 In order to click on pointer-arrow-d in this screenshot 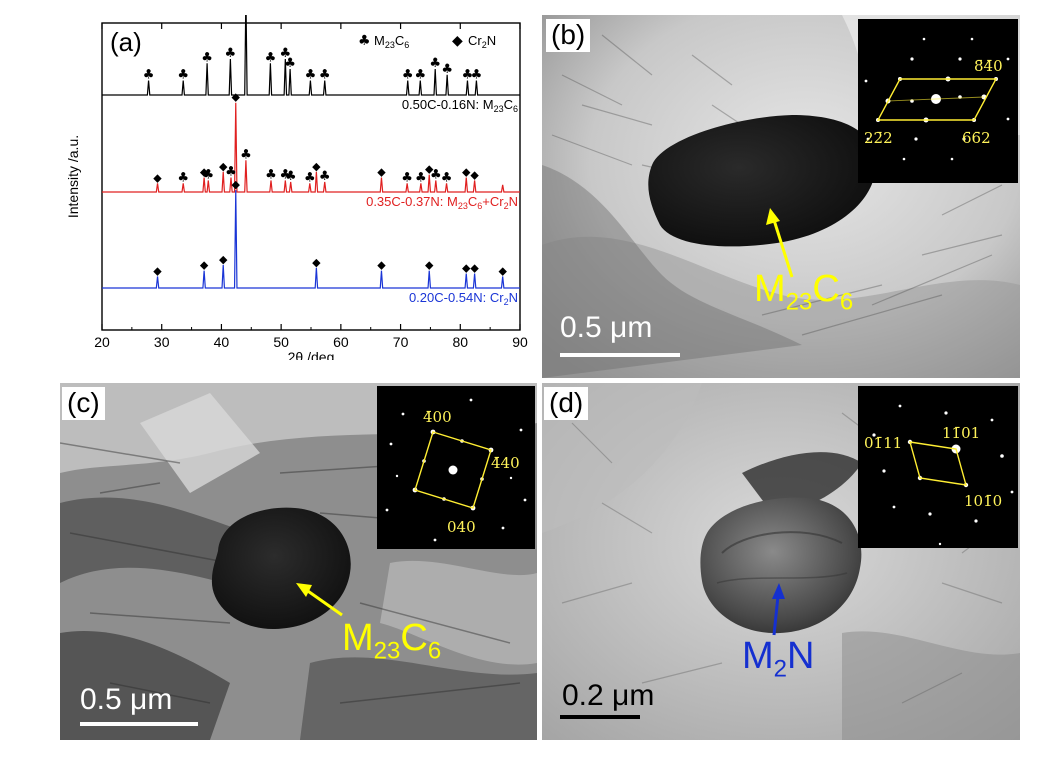, I will do `click(778, 609)`.